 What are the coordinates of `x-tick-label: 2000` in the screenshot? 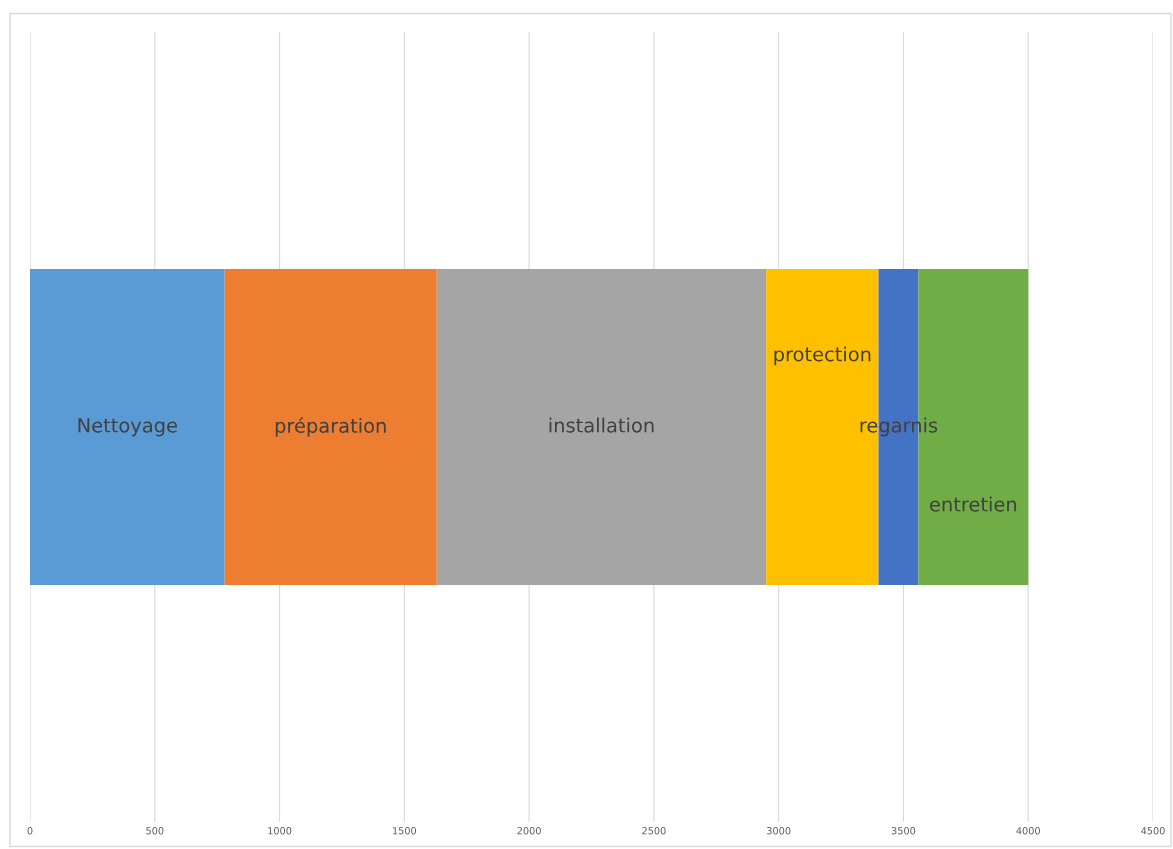 It's located at (529, 831).